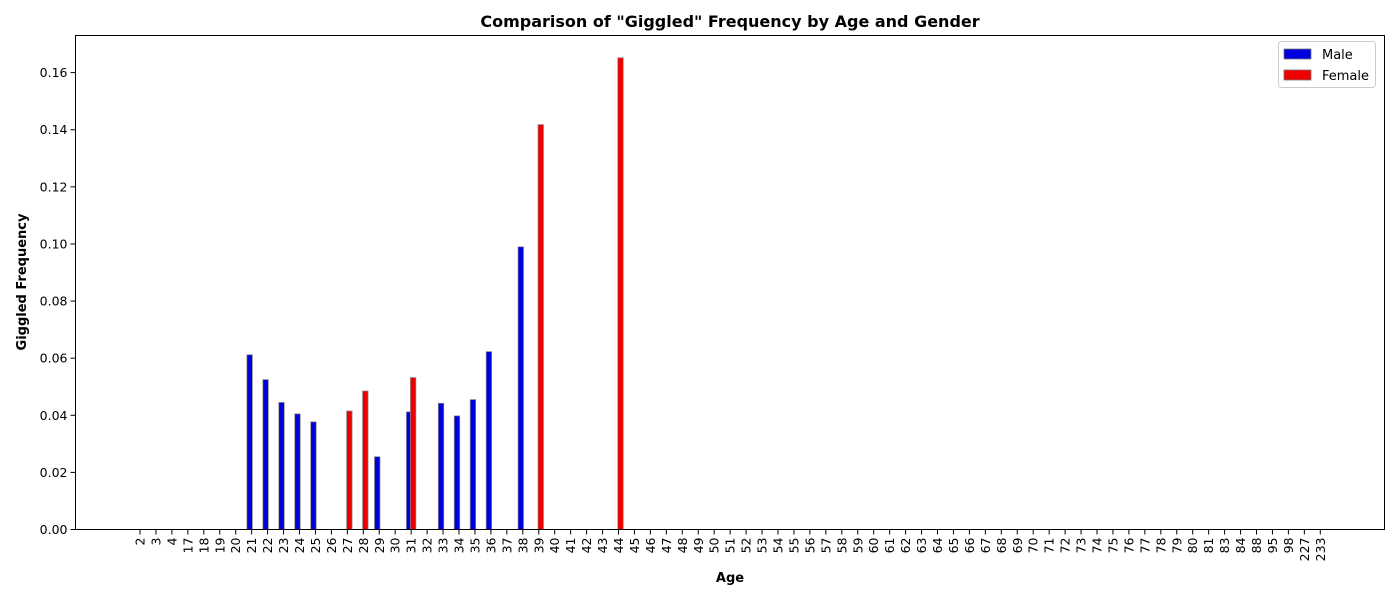 This screenshot has height=600, width=1400. What do you see at coordinates (1327, 64) in the screenshot?
I see `legend: Male Female` at bounding box center [1327, 64].